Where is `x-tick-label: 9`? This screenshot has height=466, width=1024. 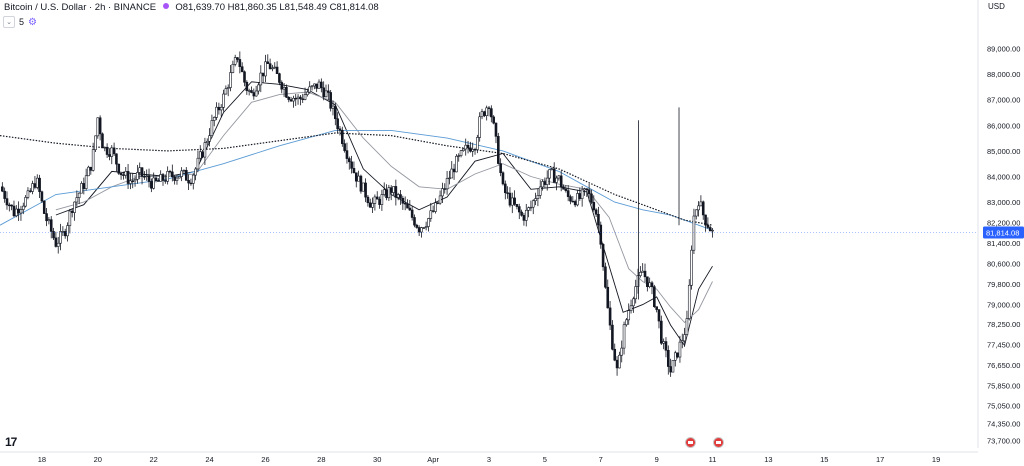
x-tick-label: 9 is located at coordinates (657, 459).